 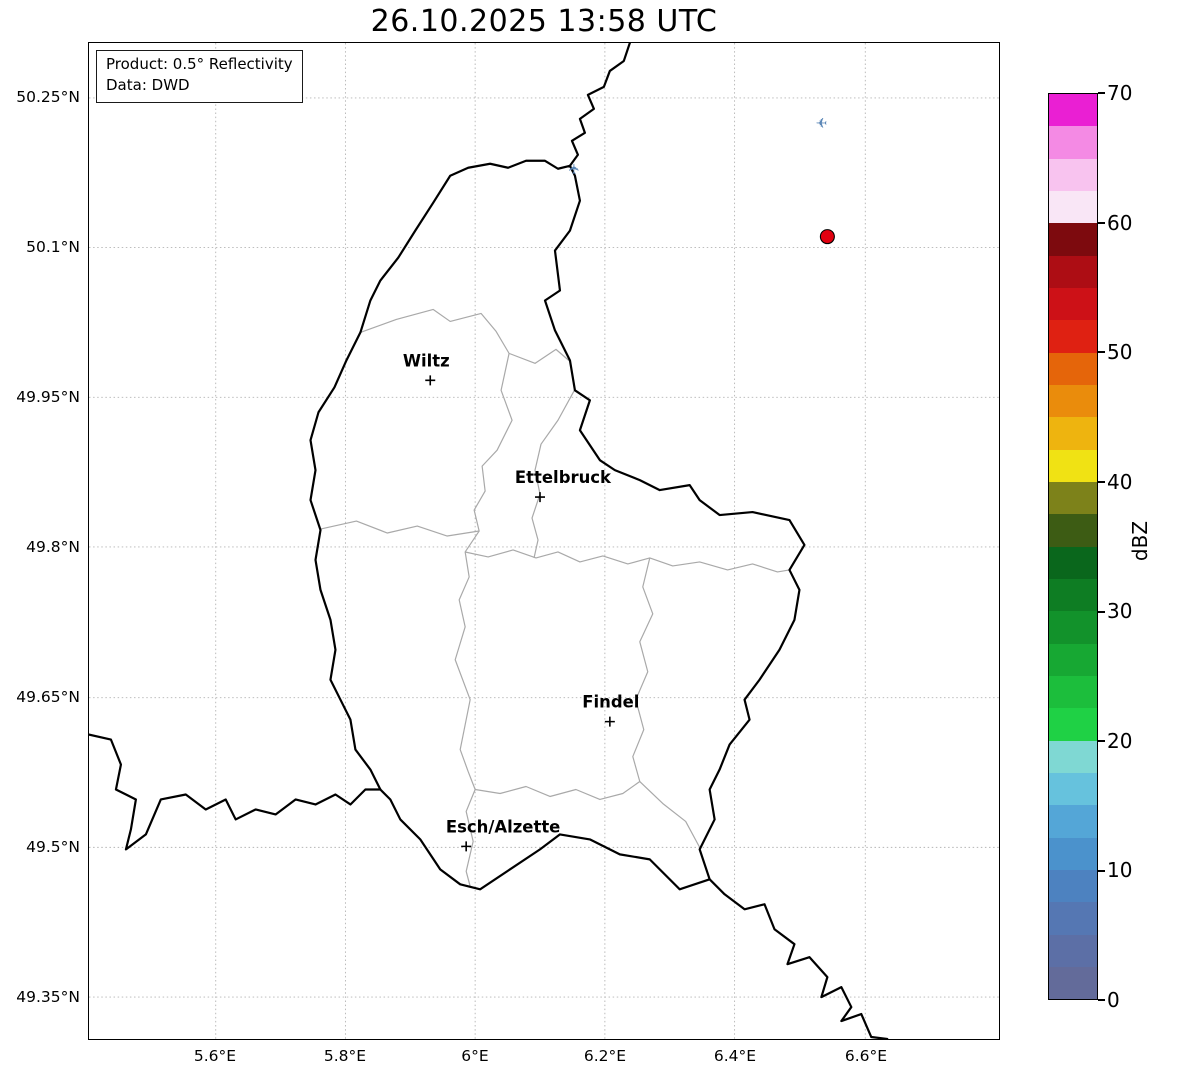 I want to click on france-belgium-border, so click(x=235, y=792).